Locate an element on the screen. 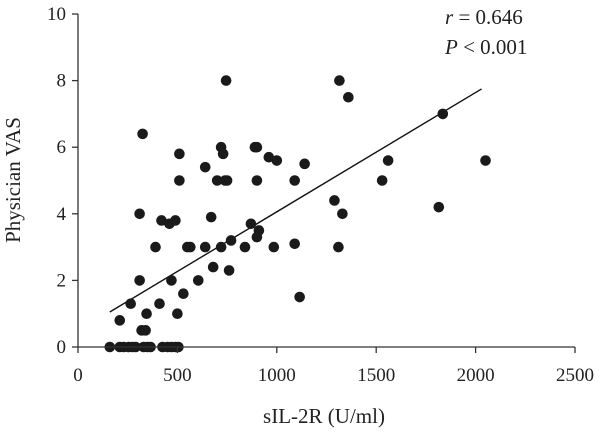 The height and width of the screenshot is (435, 600). y-tick-label: 0 is located at coordinates (62, 347).